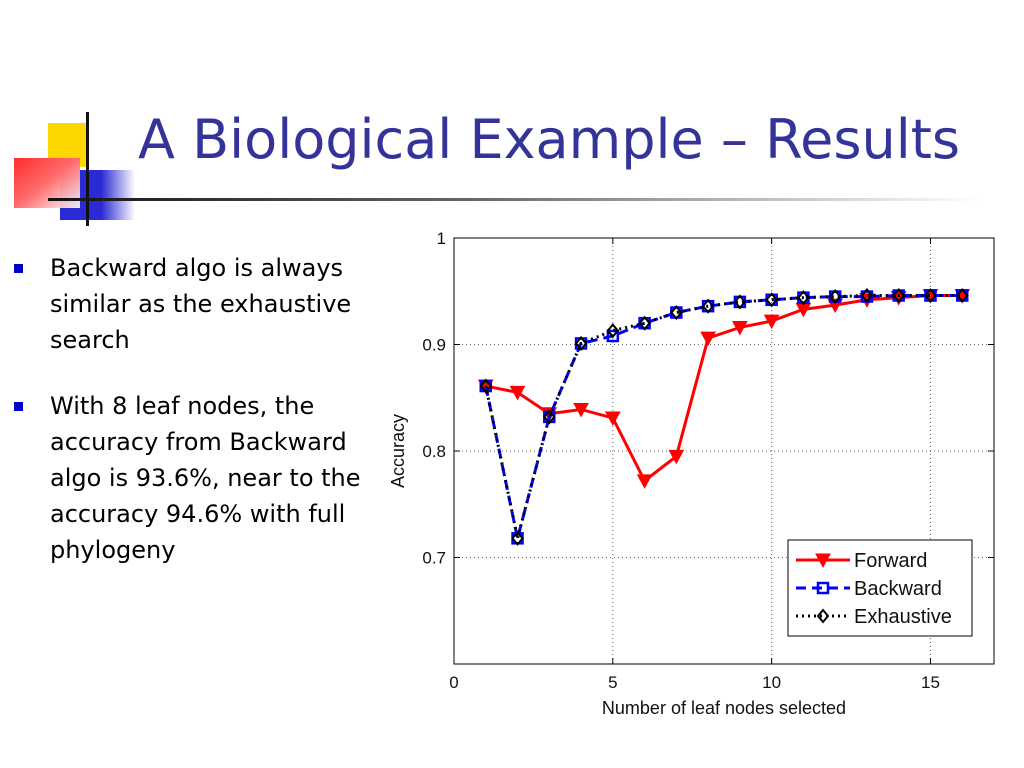 The image size is (1024, 768). Describe the element at coordinates (549, 139) in the screenshot. I see `slide-title: A Biological Example – Results` at that location.